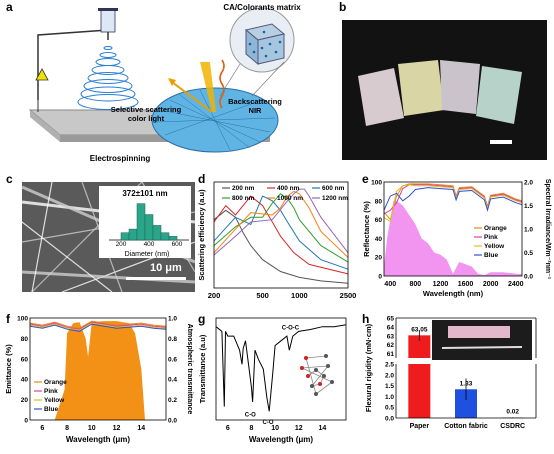 The height and width of the screenshot is (454, 554). Describe the element at coordinates (333, 188) in the screenshot. I see `legend-entry: 600 nm` at that location.